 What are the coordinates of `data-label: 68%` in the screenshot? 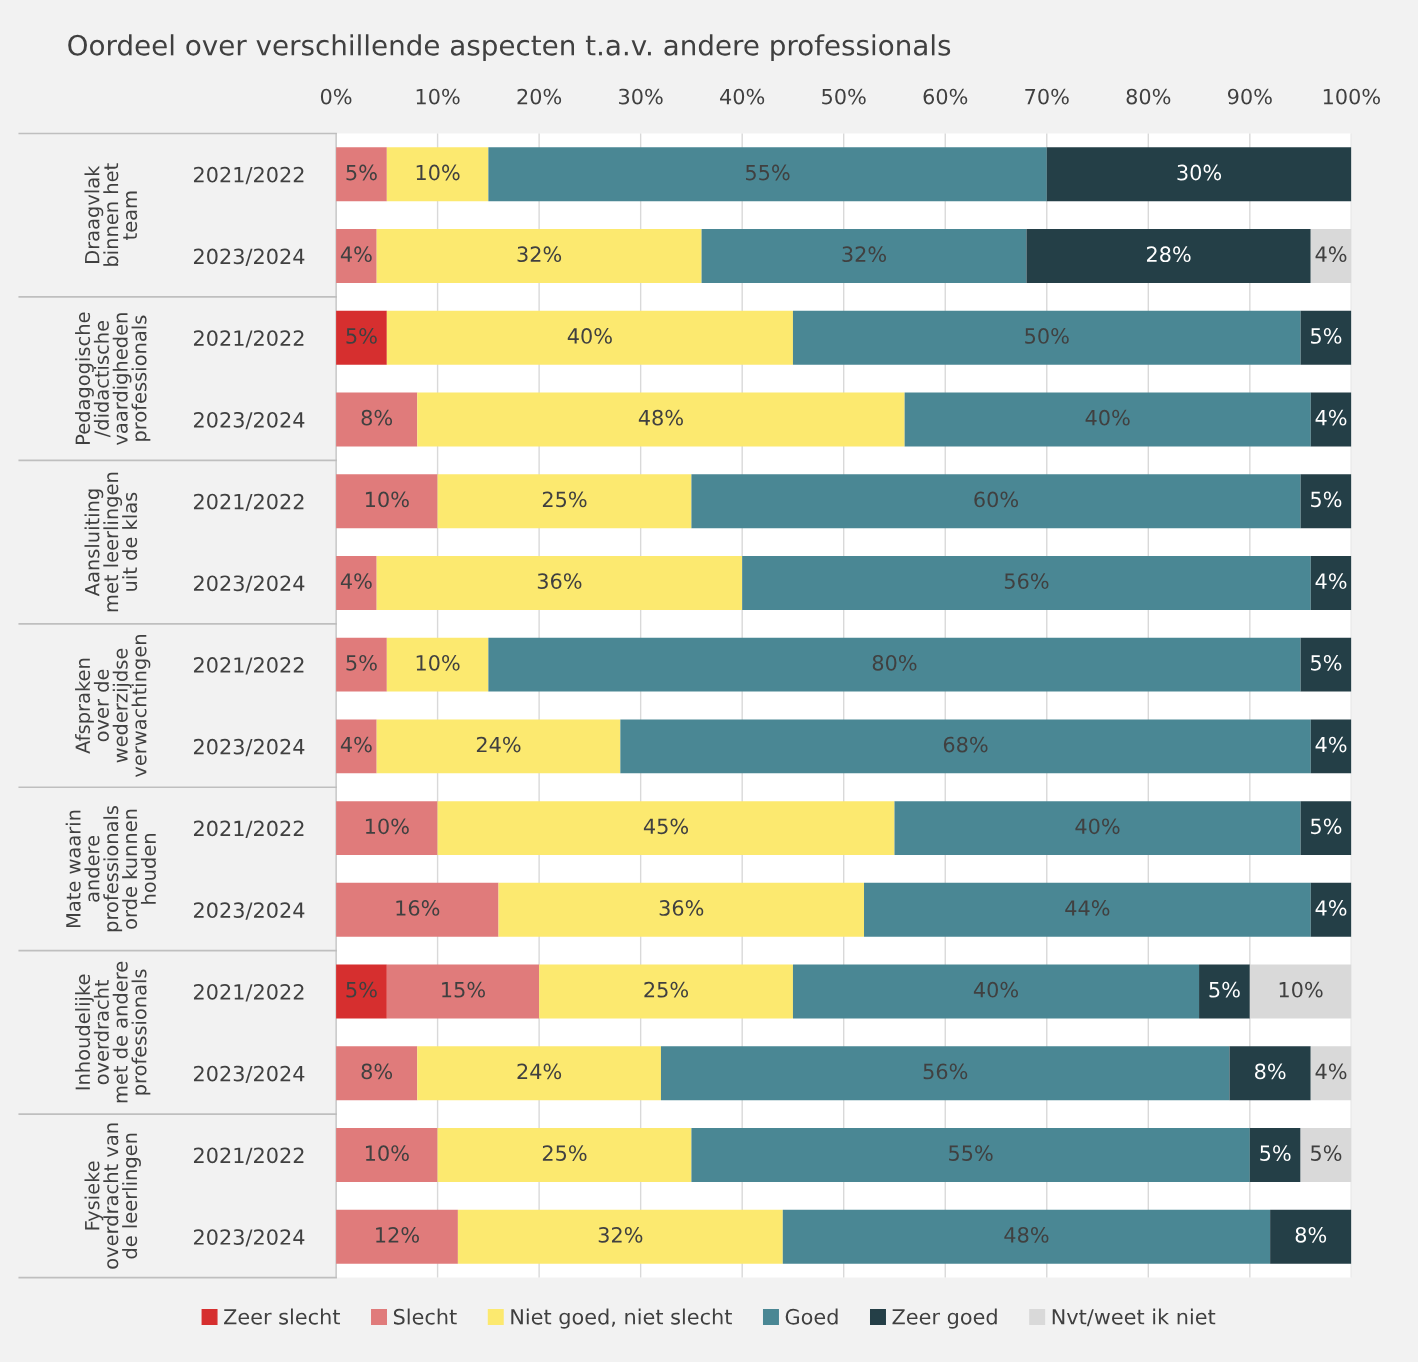 It's located at (965, 744).